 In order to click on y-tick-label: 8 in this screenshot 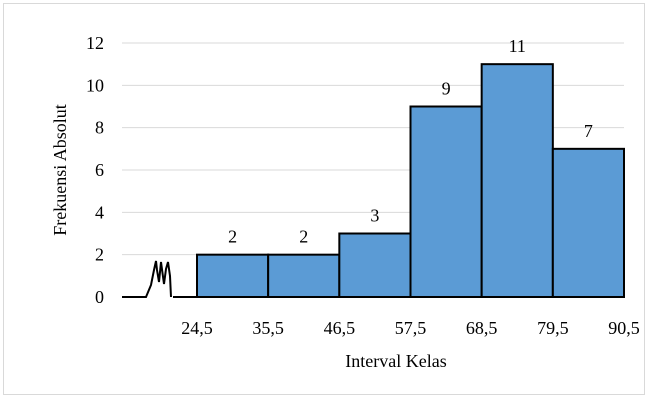, I will do `click(99, 128)`.